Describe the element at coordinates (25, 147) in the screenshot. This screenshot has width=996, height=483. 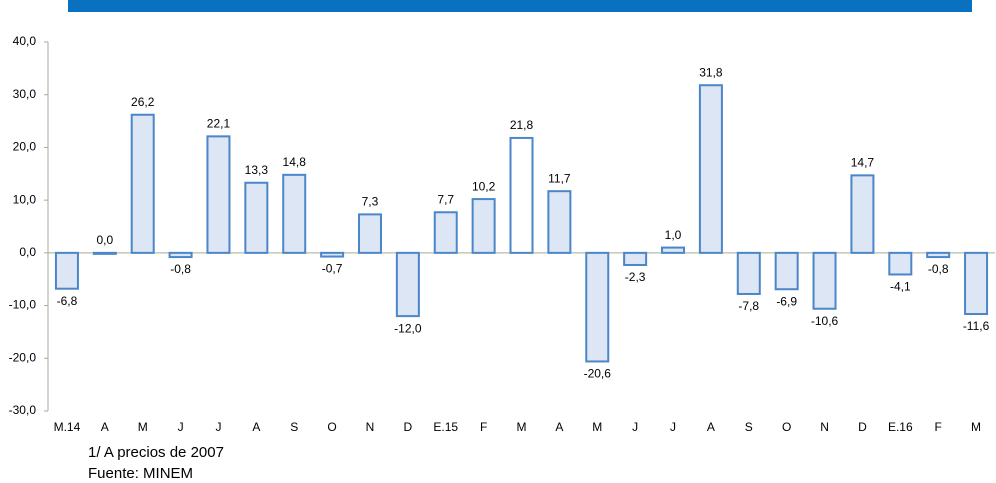
I see `y-tick-label: 20,0` at that location.